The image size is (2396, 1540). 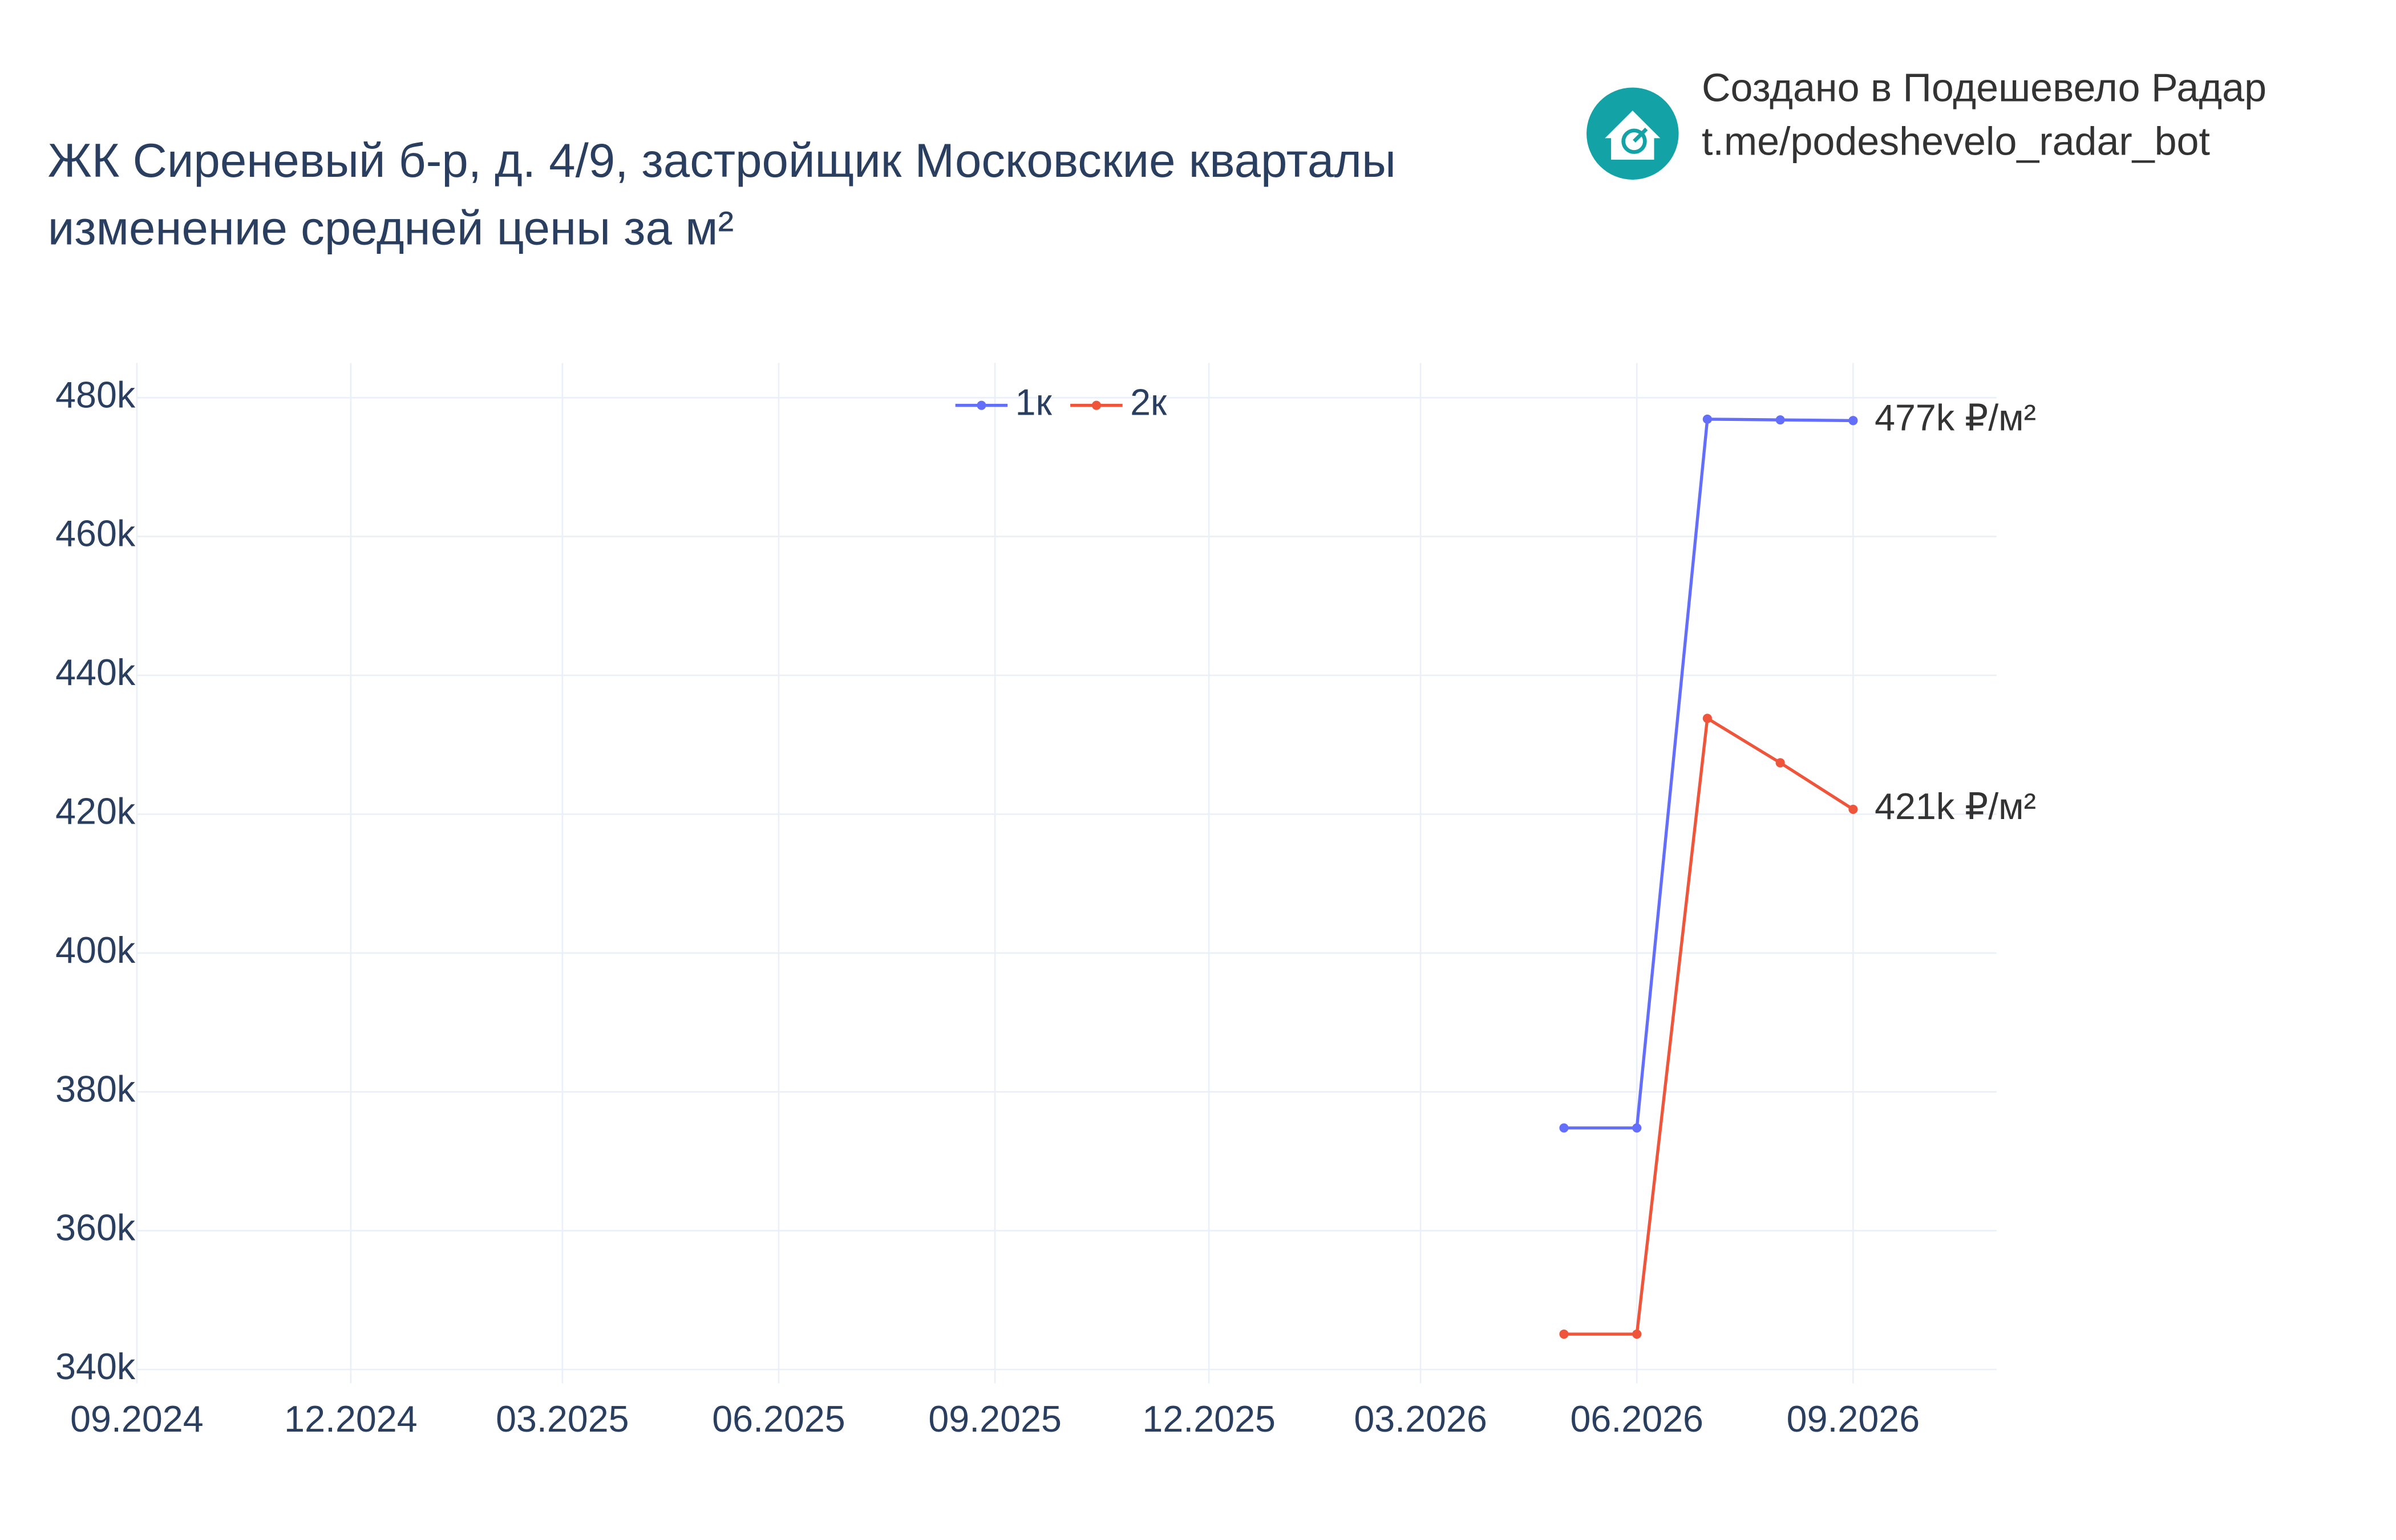 I want to click on legend-label: 1к, so click(x=1034, y=403).